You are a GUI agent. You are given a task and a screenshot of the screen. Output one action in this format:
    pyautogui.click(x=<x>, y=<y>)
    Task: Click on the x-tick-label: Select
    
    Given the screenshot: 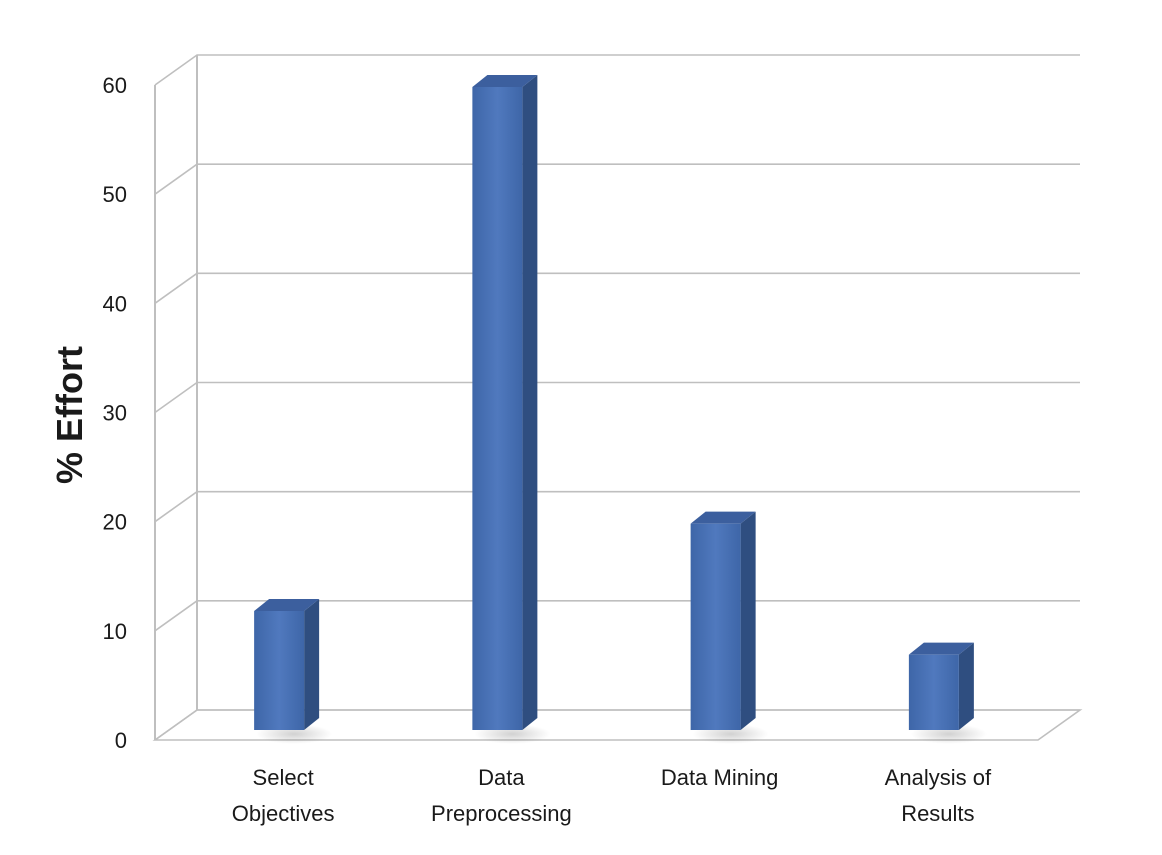 What is the action you would take?
    pyautogui.click(x=283, y=777)
    